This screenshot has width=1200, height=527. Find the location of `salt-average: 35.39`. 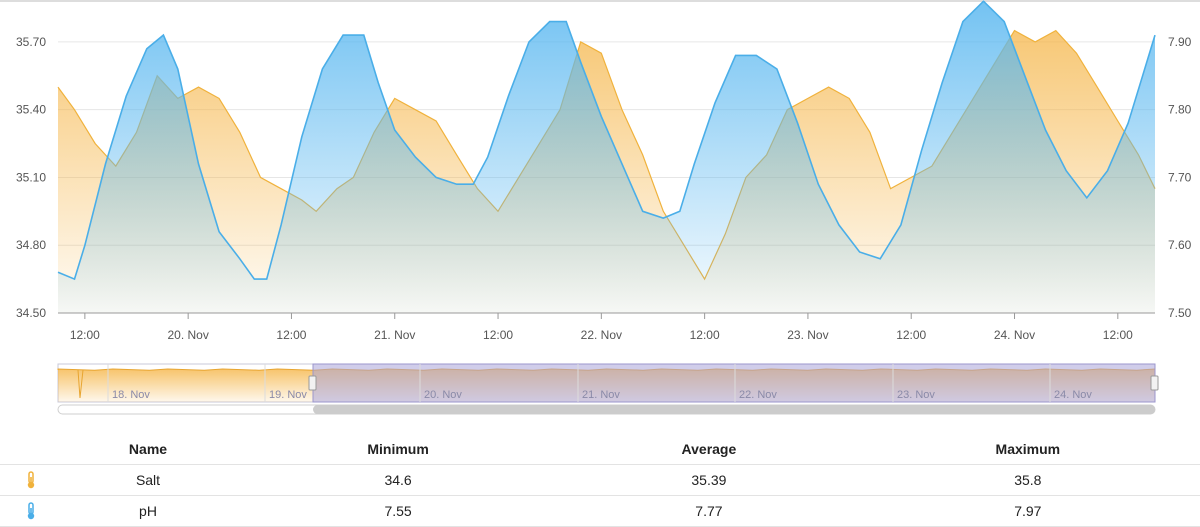

salt-average: 35.39 is located at coordinates (709, 480).